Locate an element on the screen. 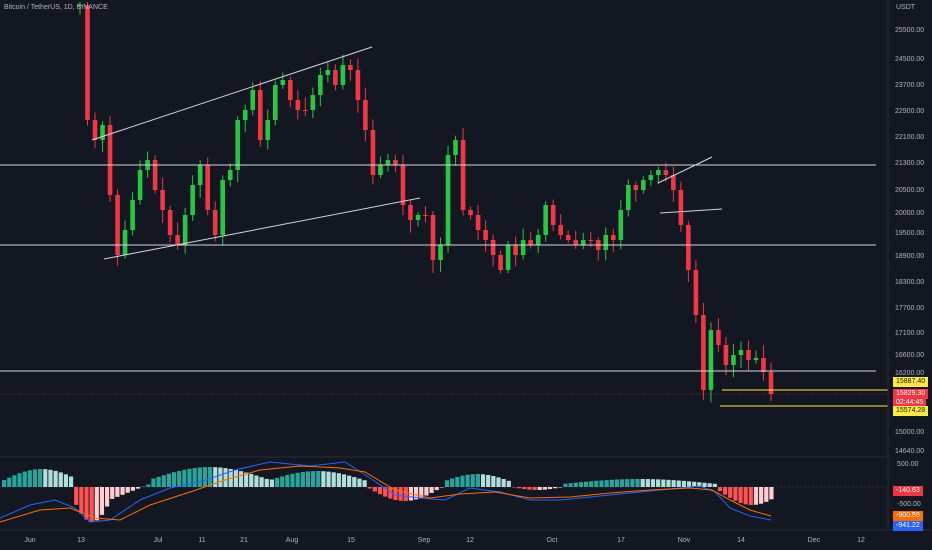  time-tick: 14 is located at coordinates (741, 540).